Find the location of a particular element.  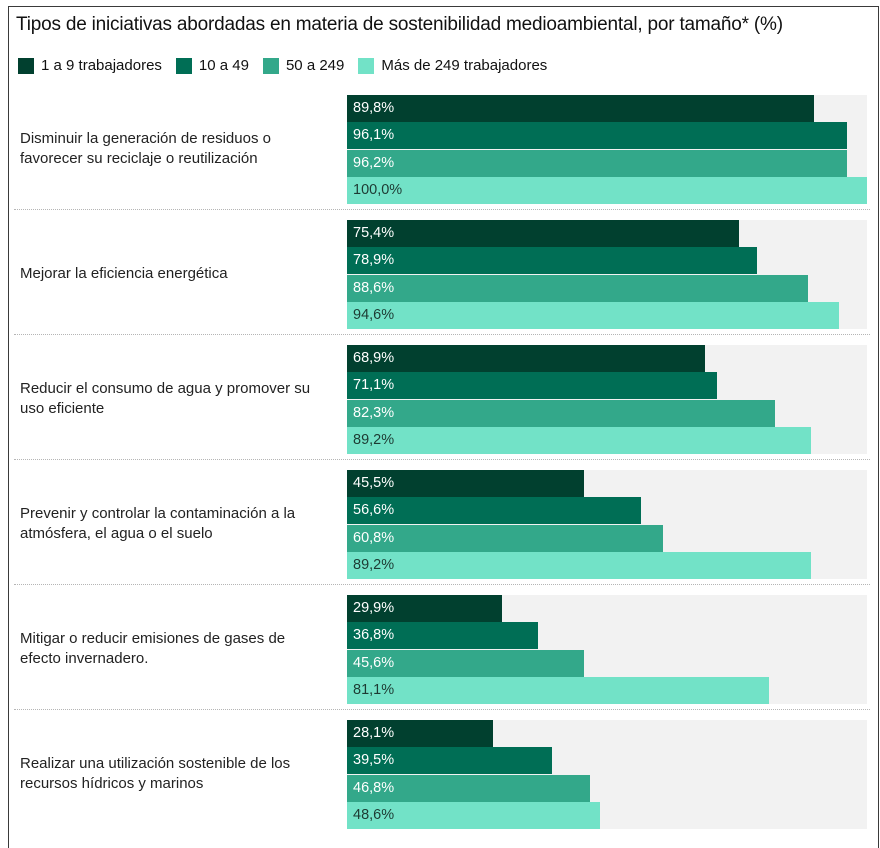

bar-value-label: 56,6% is located at coordinates (374, 510).